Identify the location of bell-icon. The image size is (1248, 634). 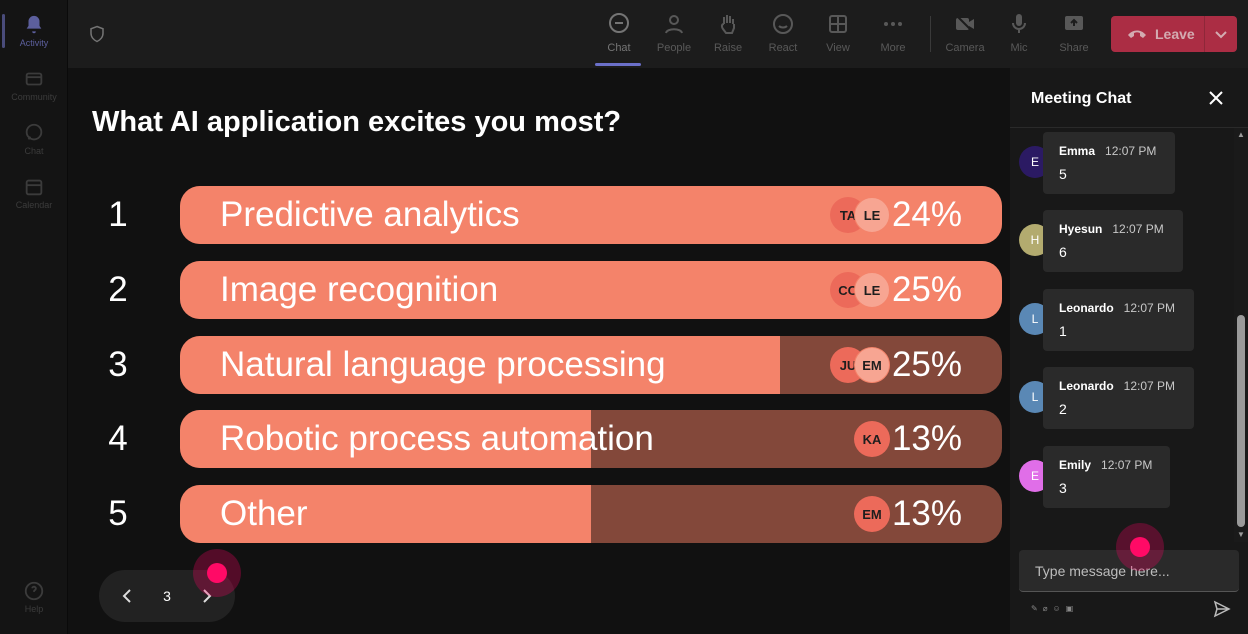
(34, 24).